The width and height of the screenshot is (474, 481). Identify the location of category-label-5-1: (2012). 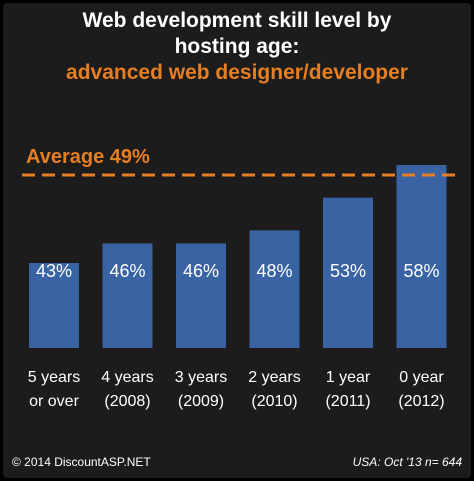
(421, 401).